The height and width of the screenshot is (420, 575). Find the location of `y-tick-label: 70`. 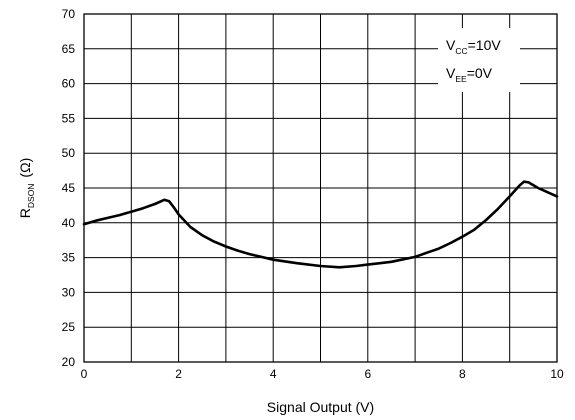

y-tick-label: 70 is located at coordinates (69, 14).